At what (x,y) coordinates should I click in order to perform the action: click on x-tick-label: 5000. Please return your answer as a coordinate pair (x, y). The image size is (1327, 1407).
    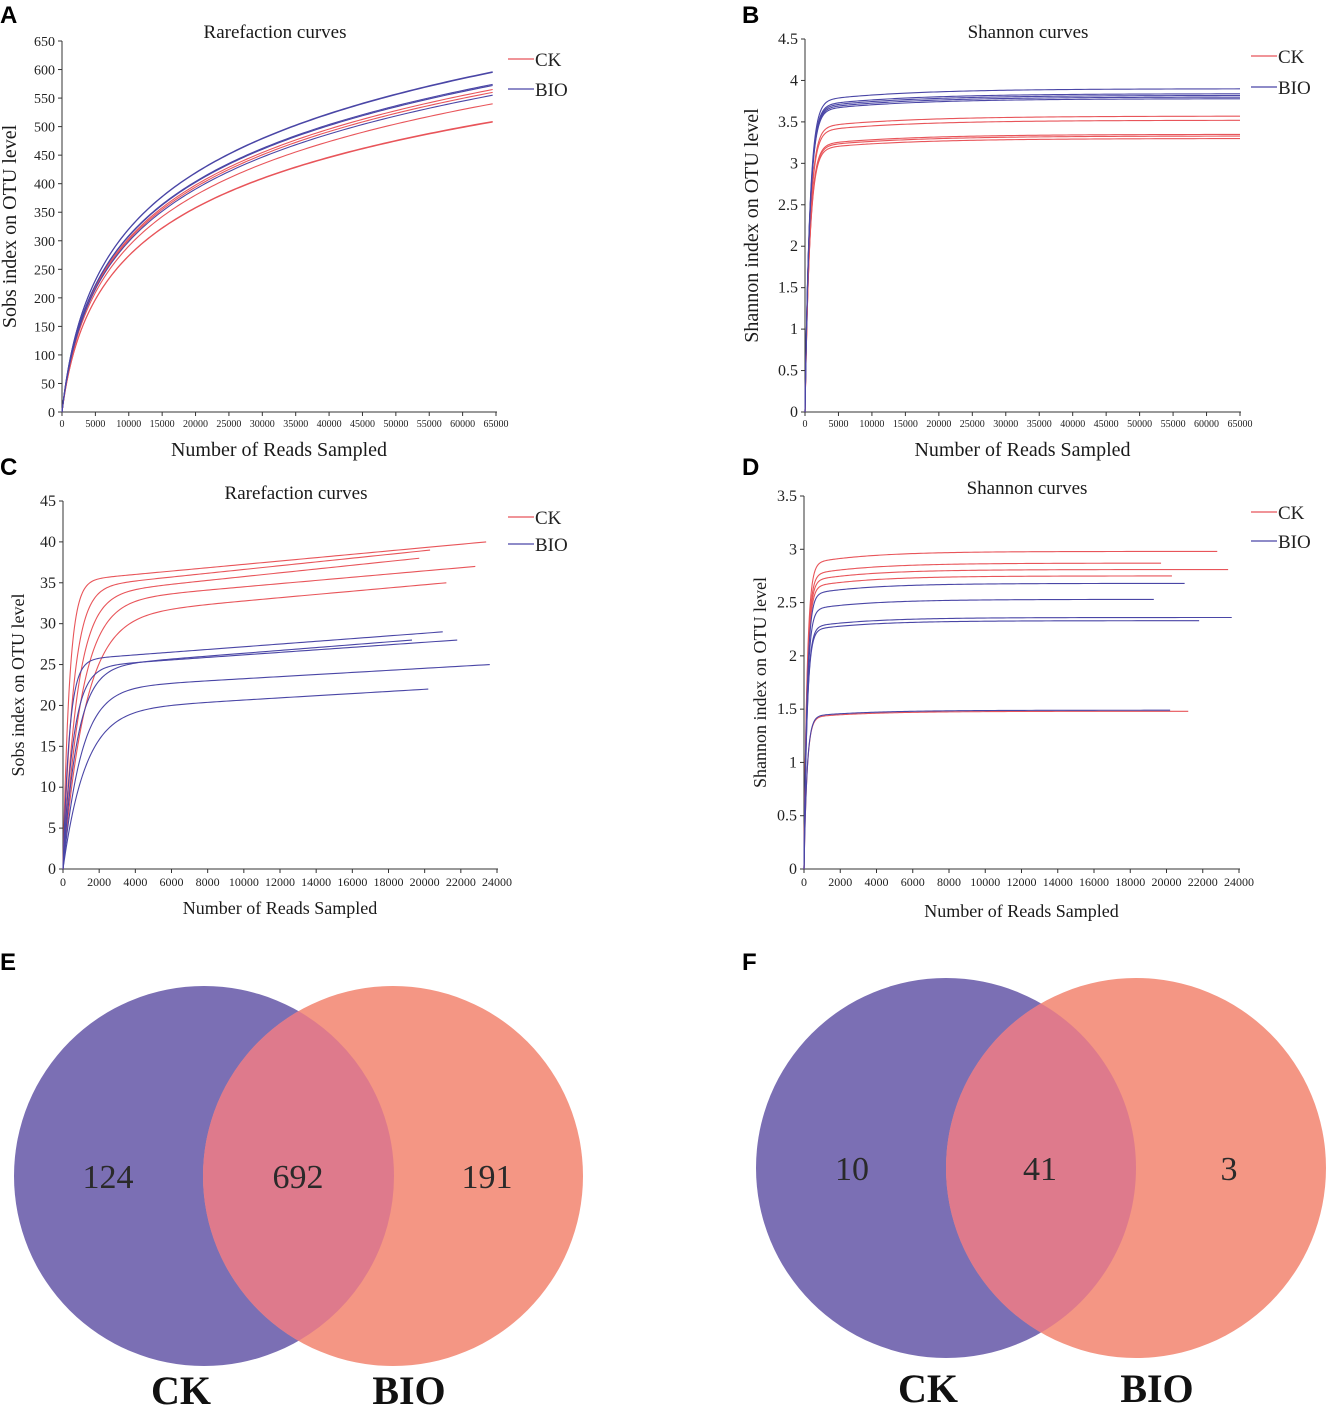
    Looking at the image, I should click on (838, 424).